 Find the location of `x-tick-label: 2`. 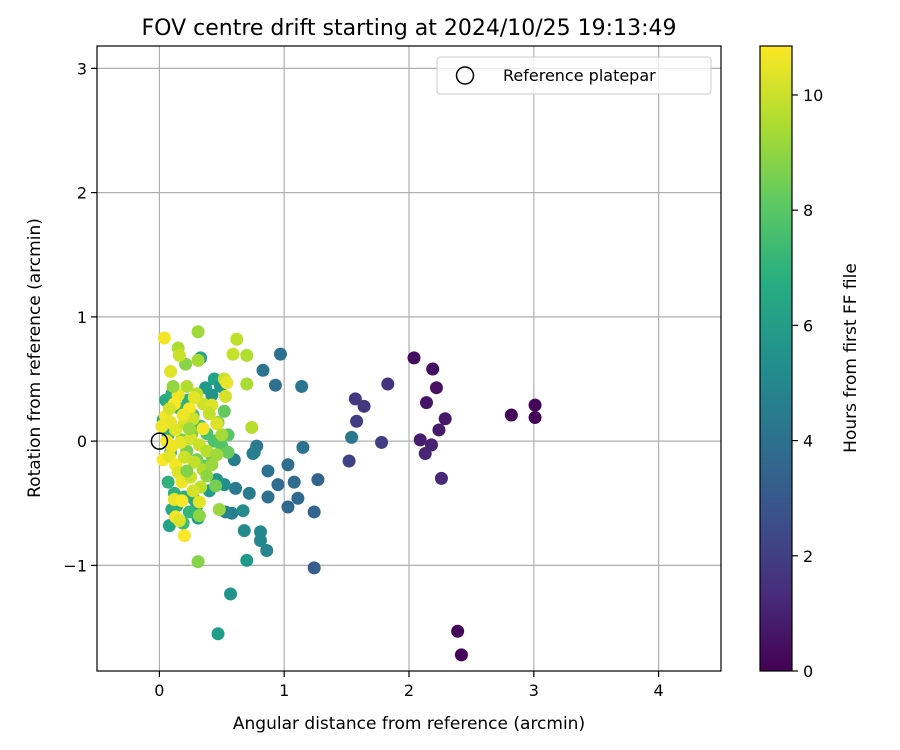

x-tick-label: 2 is located at coordinates (409, 690).